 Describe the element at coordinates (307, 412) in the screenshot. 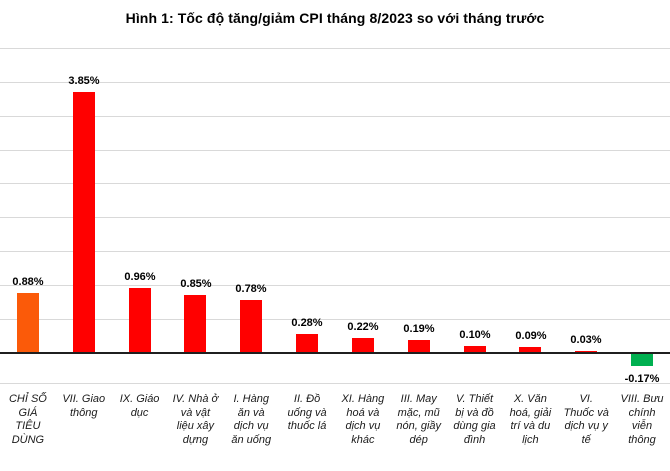

I see `category-label-5: II. Đồ uống và thuốc lá` at that location.